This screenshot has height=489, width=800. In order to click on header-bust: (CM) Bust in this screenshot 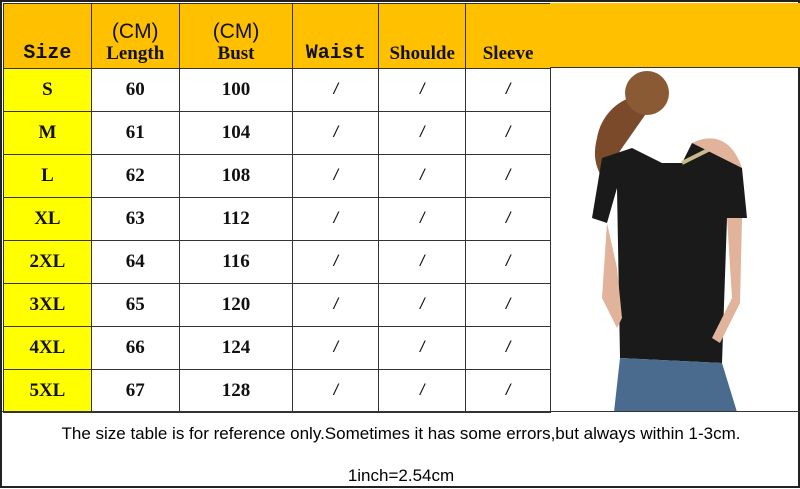, I will do `click(236, 36)`.